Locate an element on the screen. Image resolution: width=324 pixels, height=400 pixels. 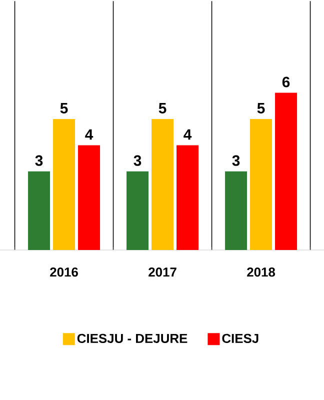
x-tick-label: 2016 is located at coordinates (64, 272).